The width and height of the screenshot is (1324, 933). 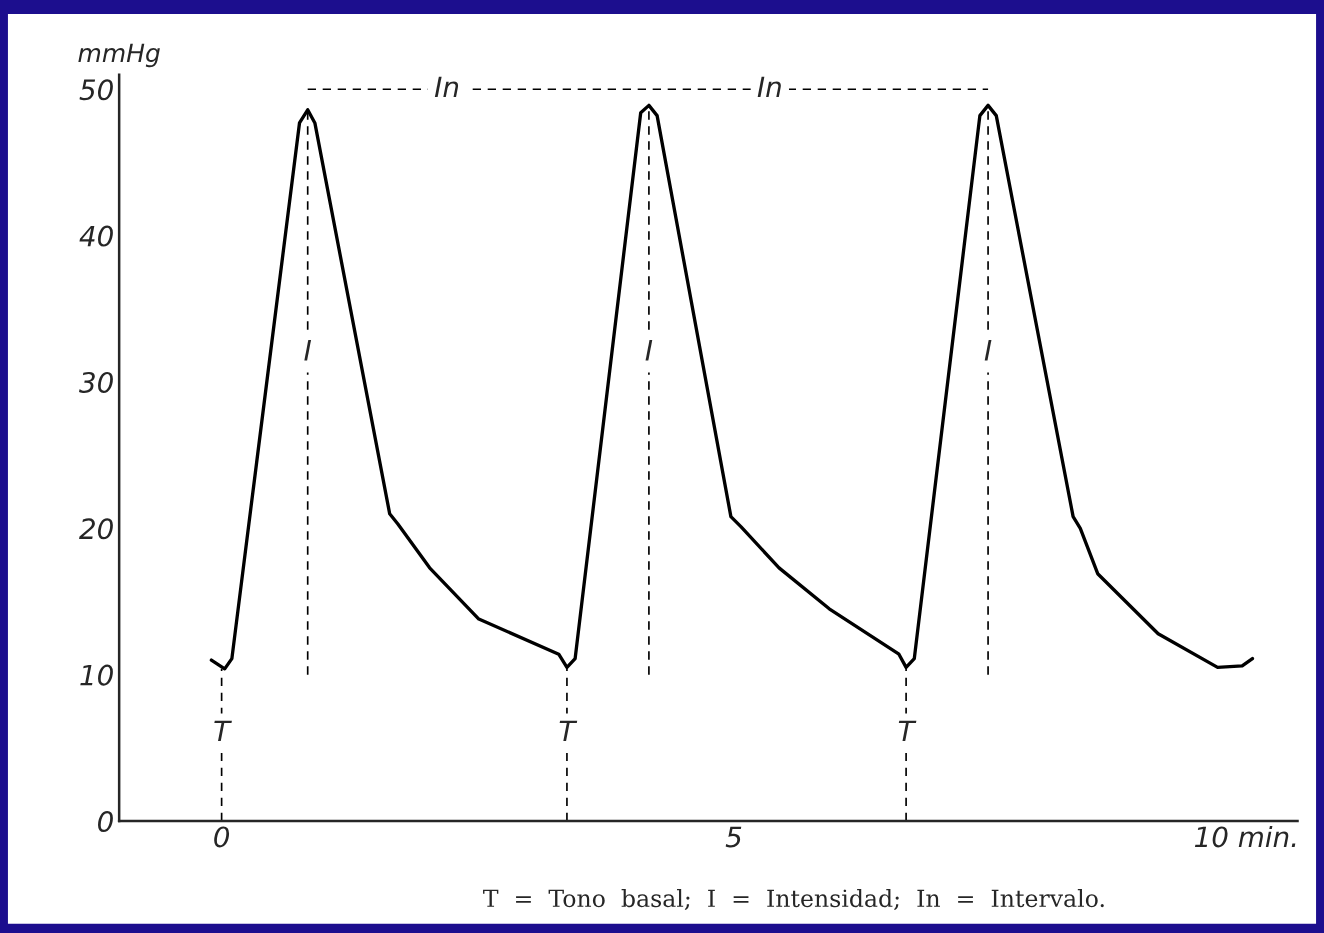 What do you see at coordinates (96, 675) in the screenshot?
I see `y-tick-label: 10` at bounding box center [96, 675].